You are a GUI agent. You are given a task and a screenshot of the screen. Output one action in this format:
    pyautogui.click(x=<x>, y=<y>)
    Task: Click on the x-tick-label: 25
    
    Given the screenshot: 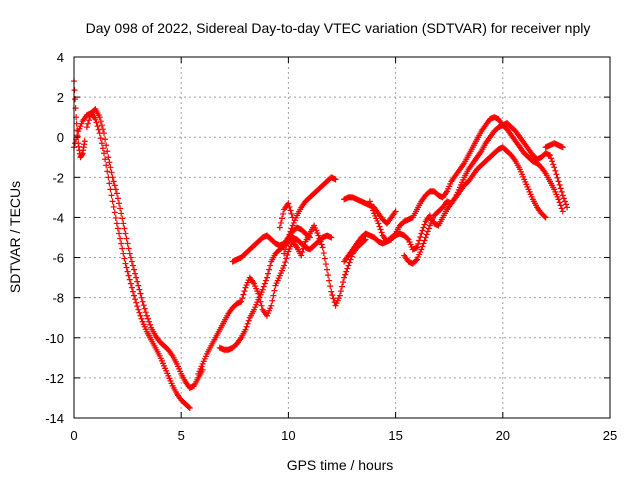 What is the action you would take?
    pyautogui.click(x=610, y=435)
    